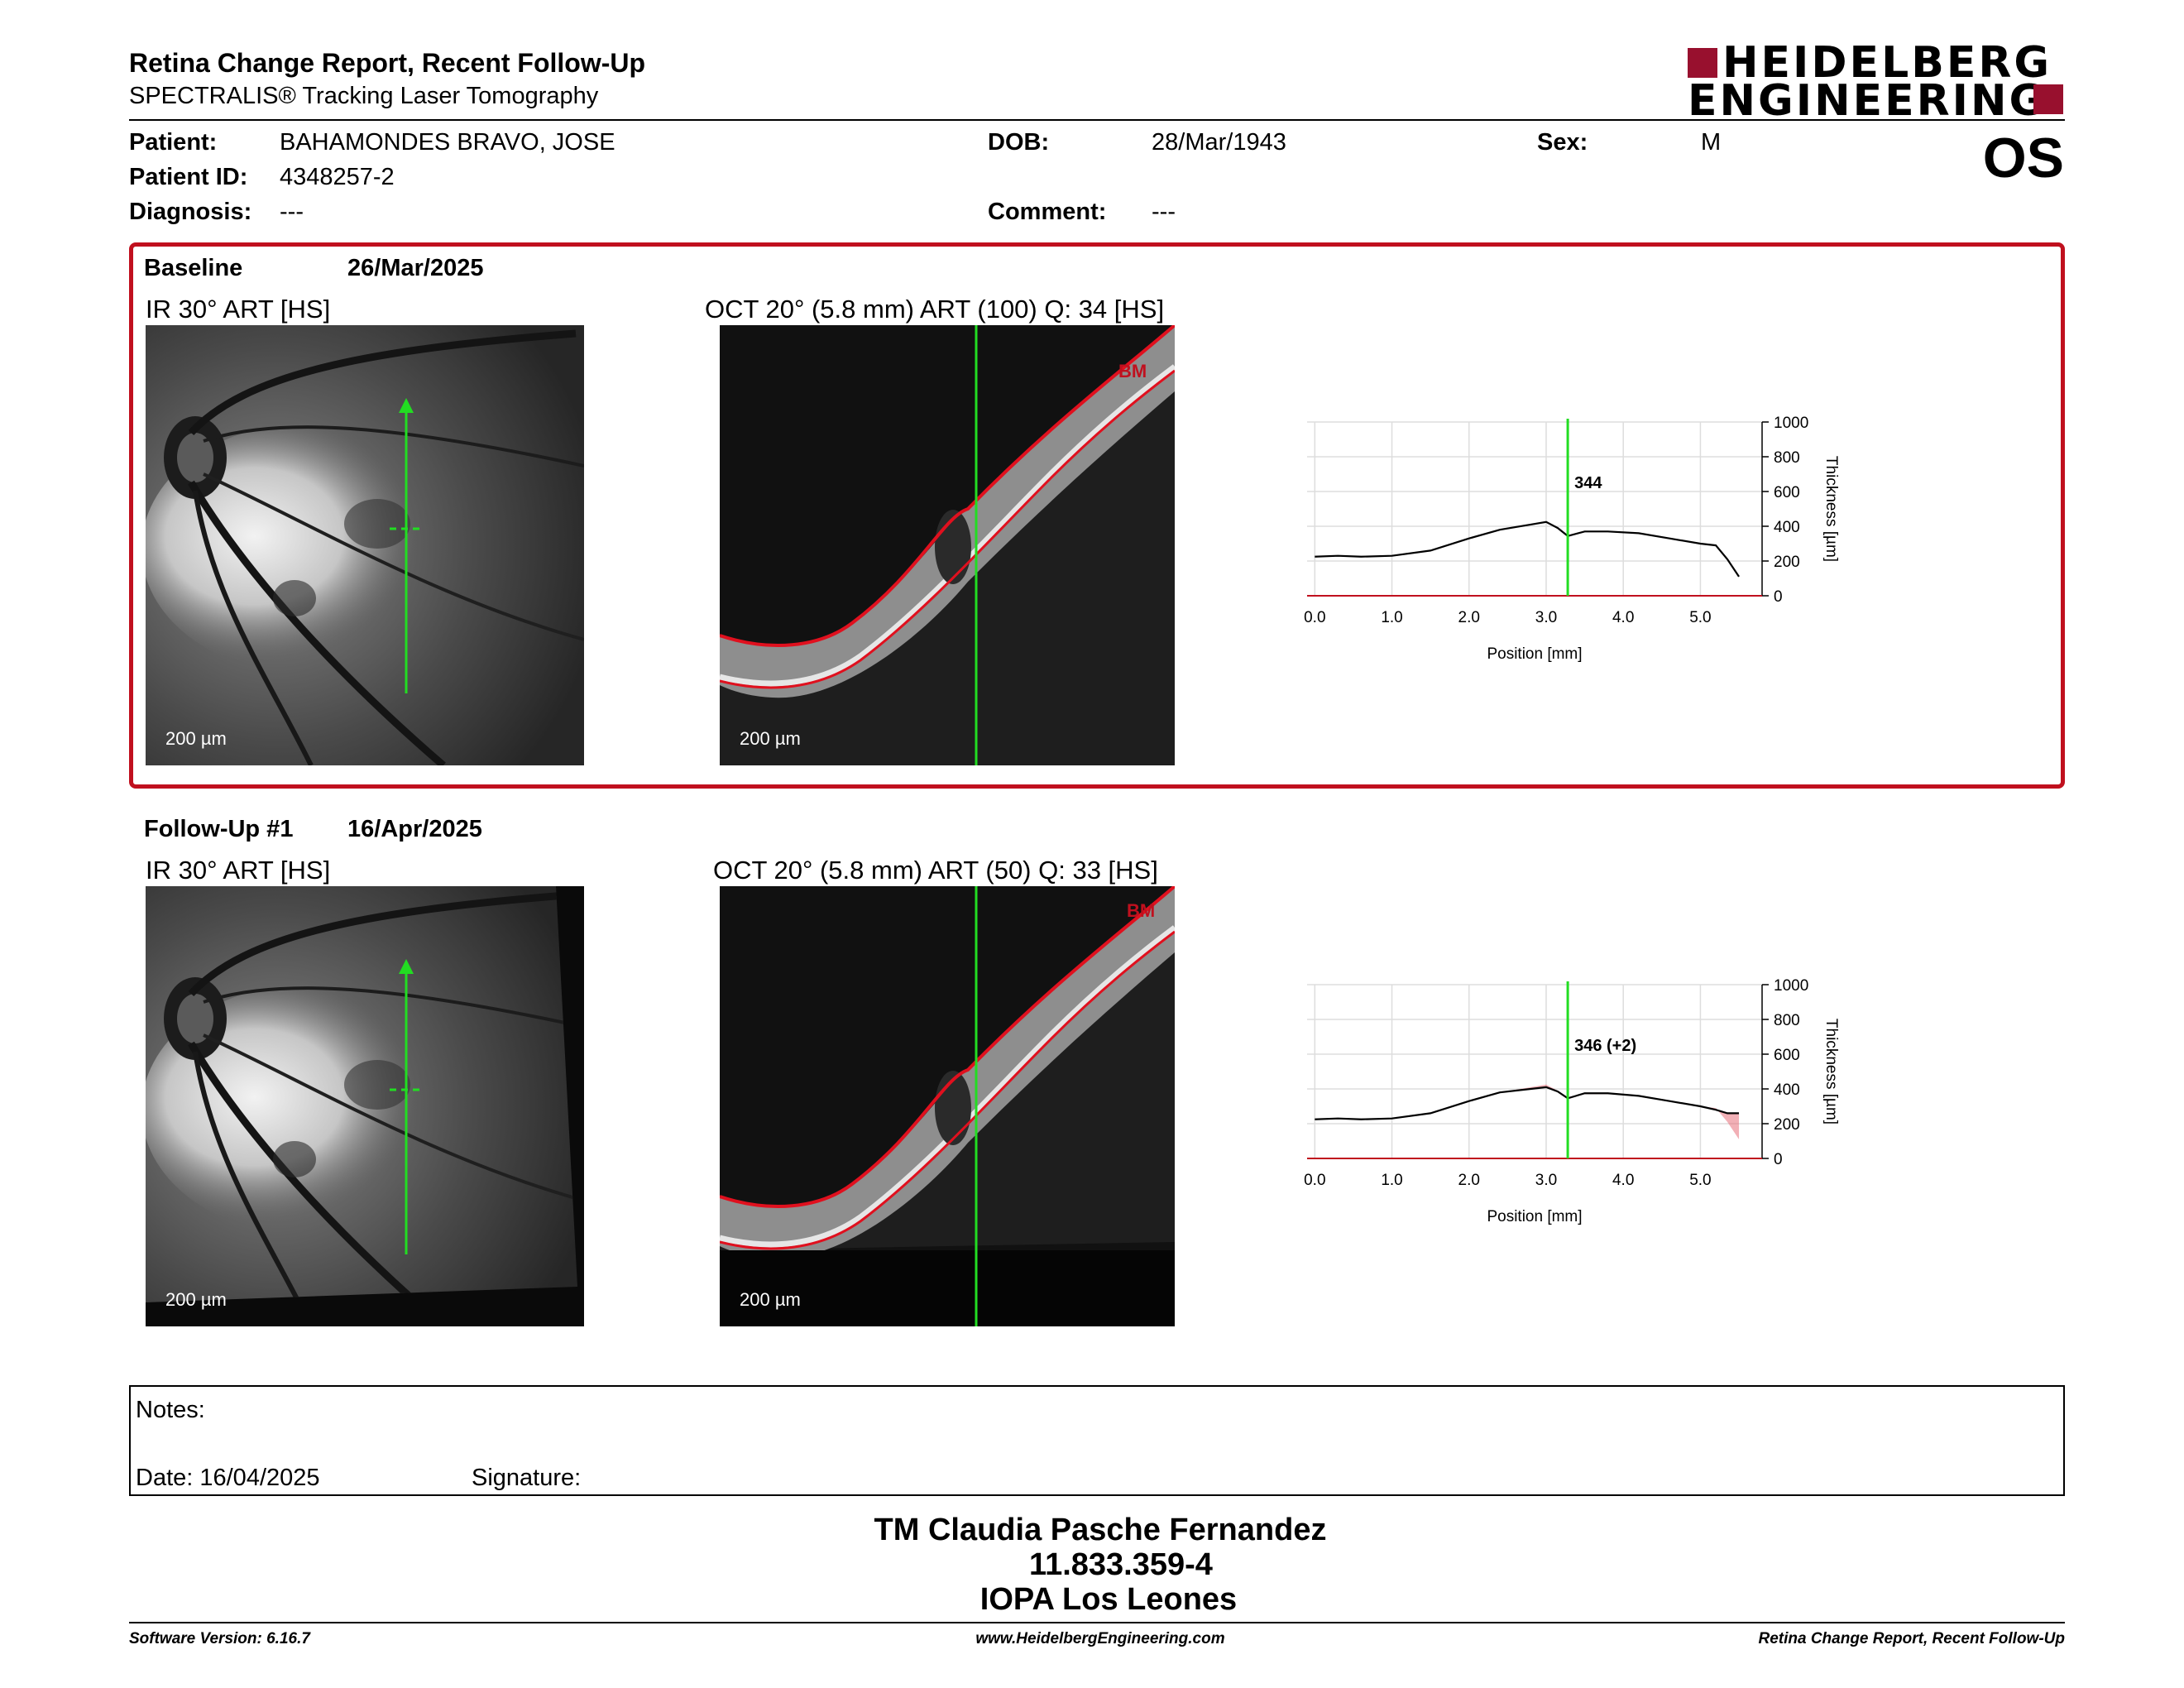 The height and width of the screenshot is (1688, 2184). What do you see at coordinates (219, 829) in the screenshot?
I see `followup-label: Follow-Up #1` at bounding box center [219, 829].